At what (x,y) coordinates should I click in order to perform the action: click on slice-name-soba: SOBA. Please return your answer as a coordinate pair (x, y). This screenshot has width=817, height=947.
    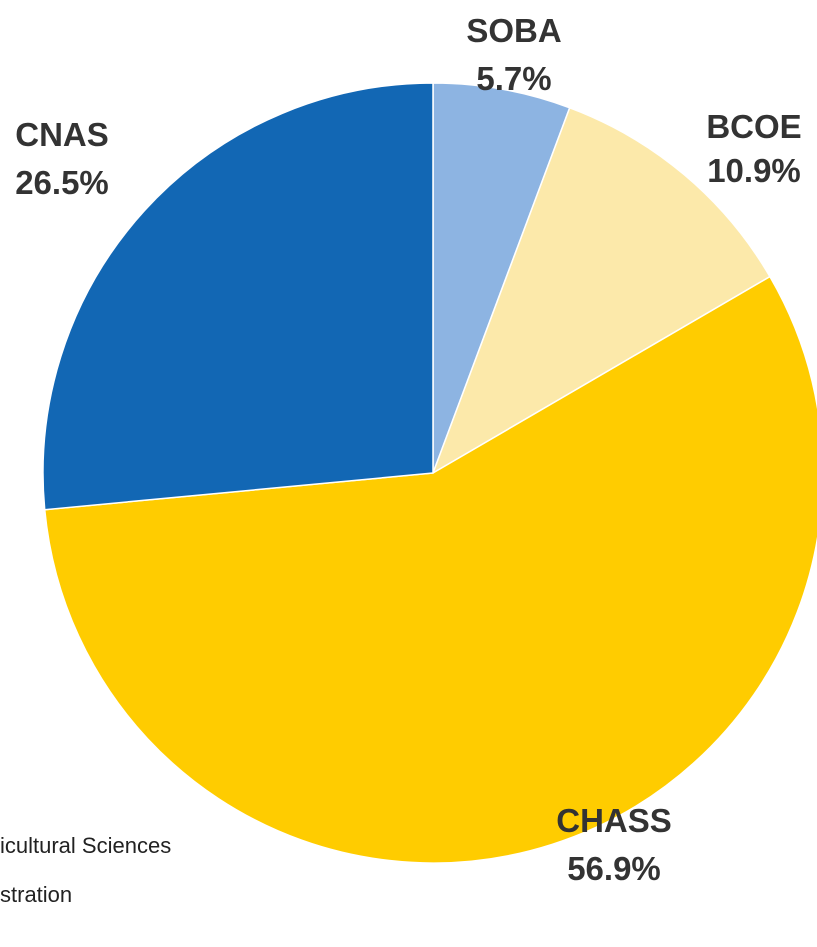
    Looking at the image, I should click on (513, 30).